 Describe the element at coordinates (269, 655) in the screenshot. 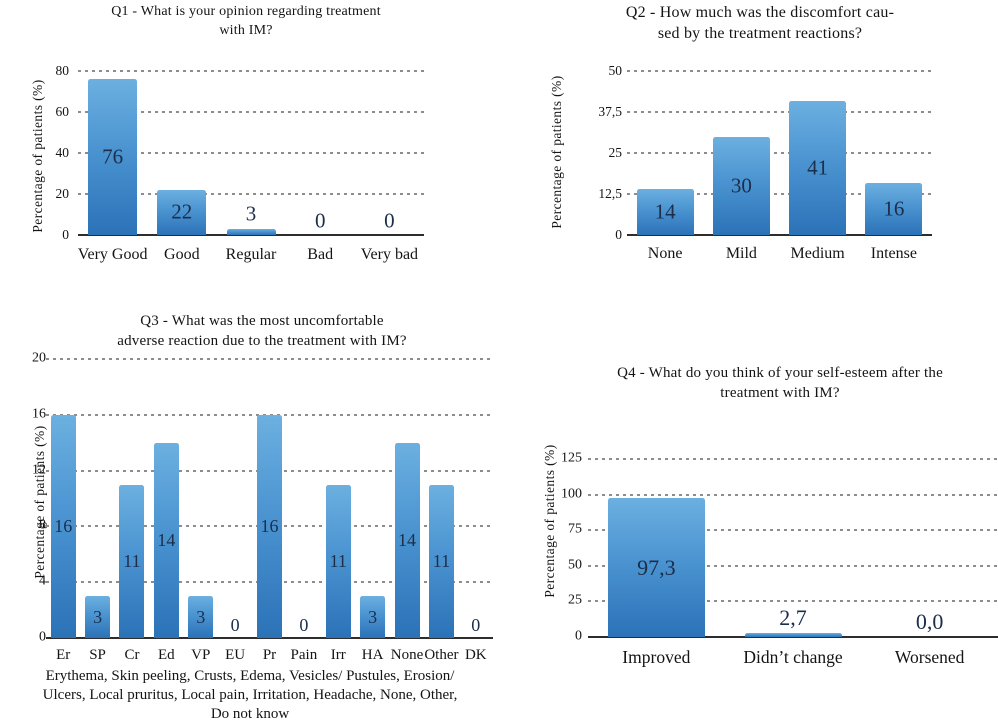

I see `x-category-label: Pr` at that location.